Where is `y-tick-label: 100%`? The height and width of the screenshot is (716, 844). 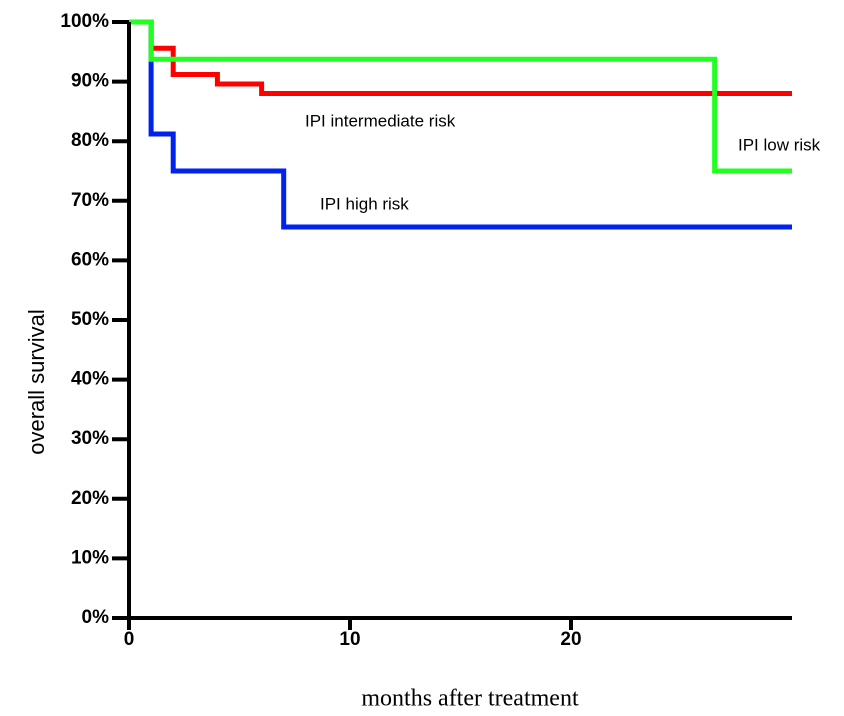
y-tick-label: 100% is located at coordinates (84, 21).